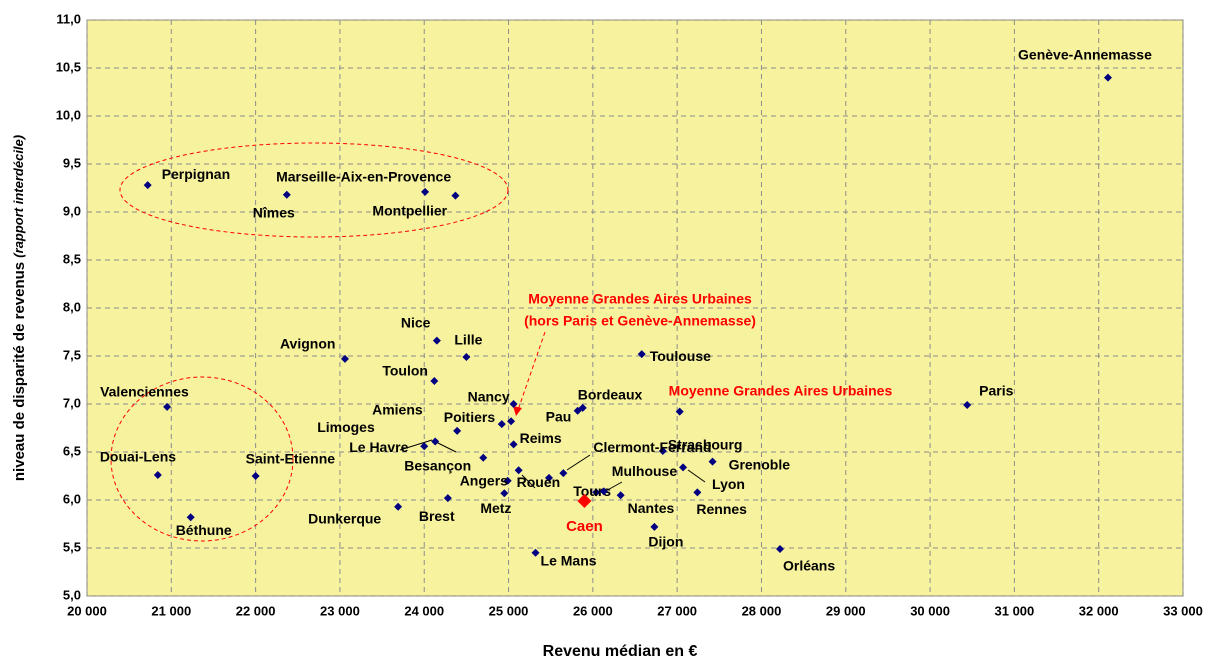  What do you see at coordinates (405, 371) in the screenshot?
I see `point-label: Toulon` at bounding box center [405, 371].